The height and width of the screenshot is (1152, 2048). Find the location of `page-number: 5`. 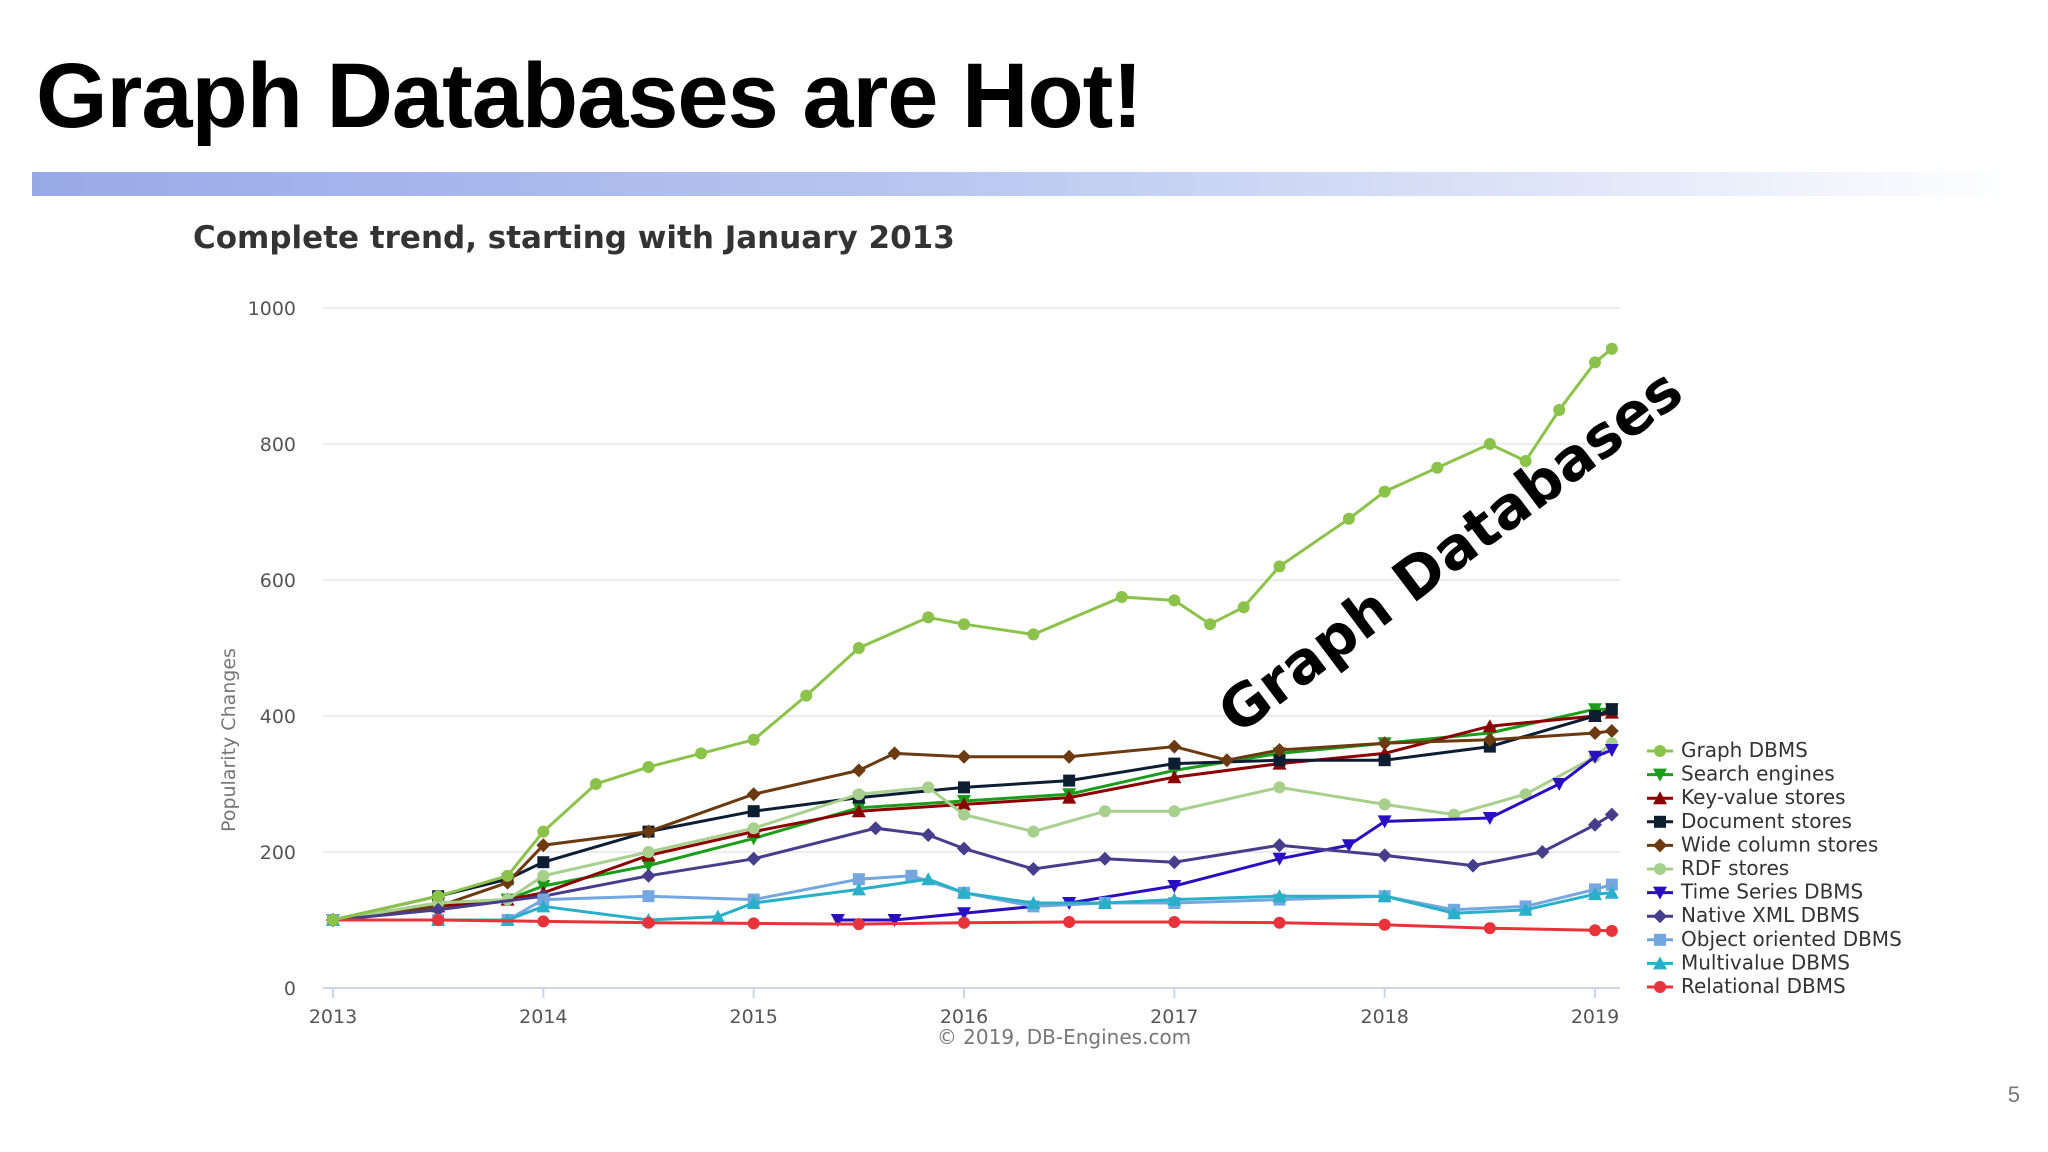

page-number: 5 is located at coordinates (2013, 1094).